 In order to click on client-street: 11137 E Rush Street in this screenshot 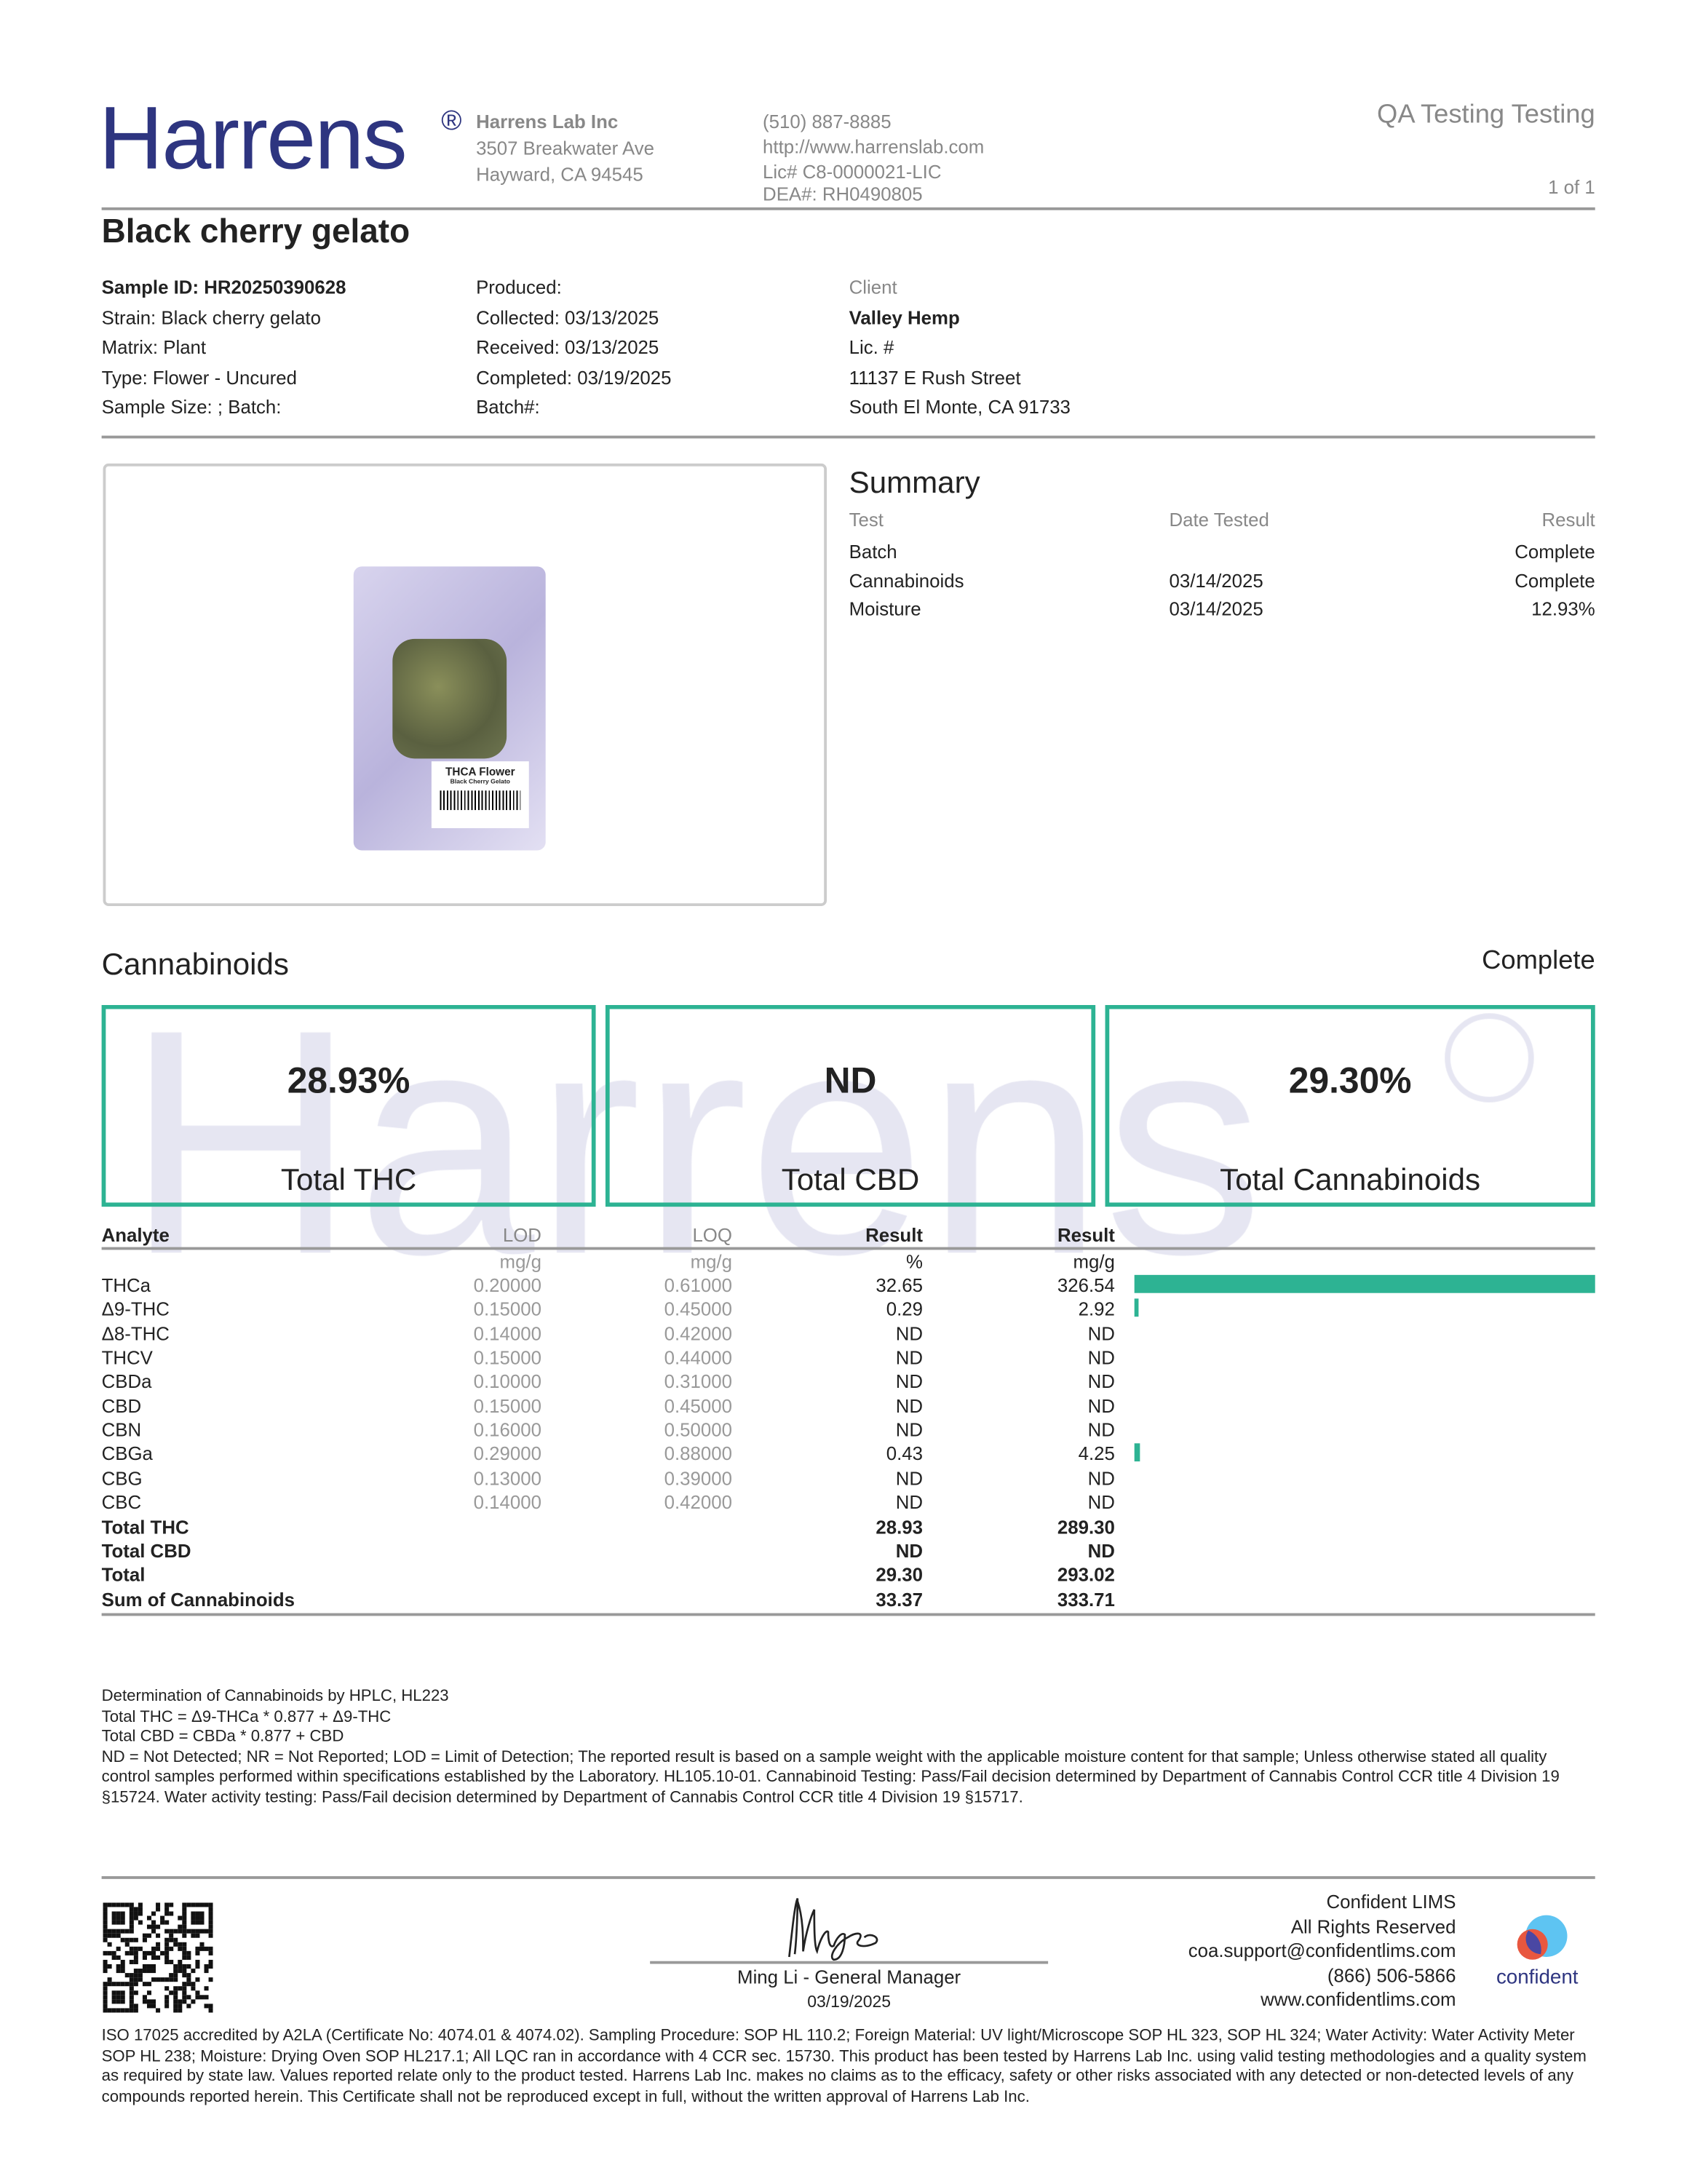, I will do `click(935, 378)`.